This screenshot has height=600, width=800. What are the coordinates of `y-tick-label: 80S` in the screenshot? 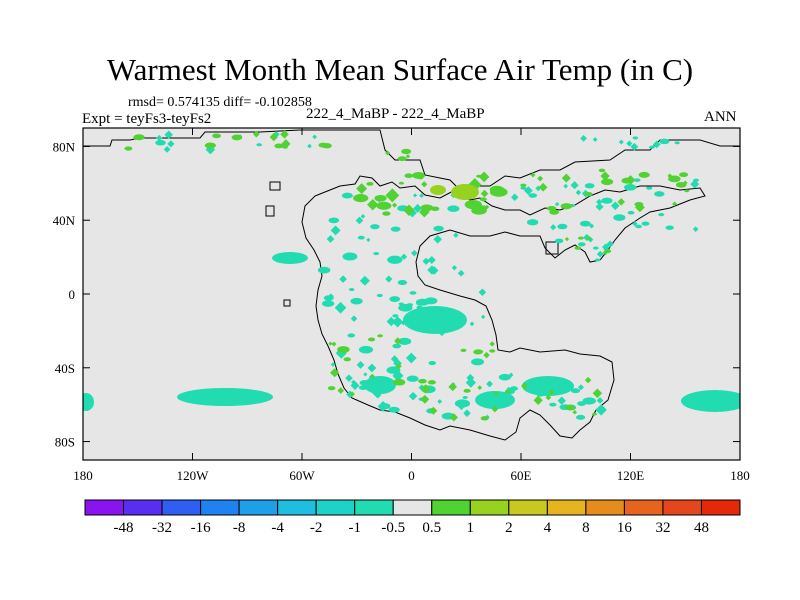 It's located at (65, 442).